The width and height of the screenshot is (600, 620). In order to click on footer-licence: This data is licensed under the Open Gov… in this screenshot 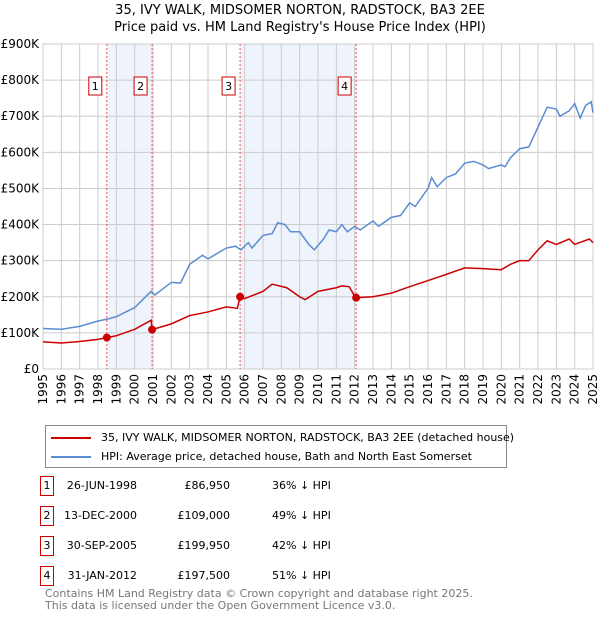, I will do `click(220, 605)`.